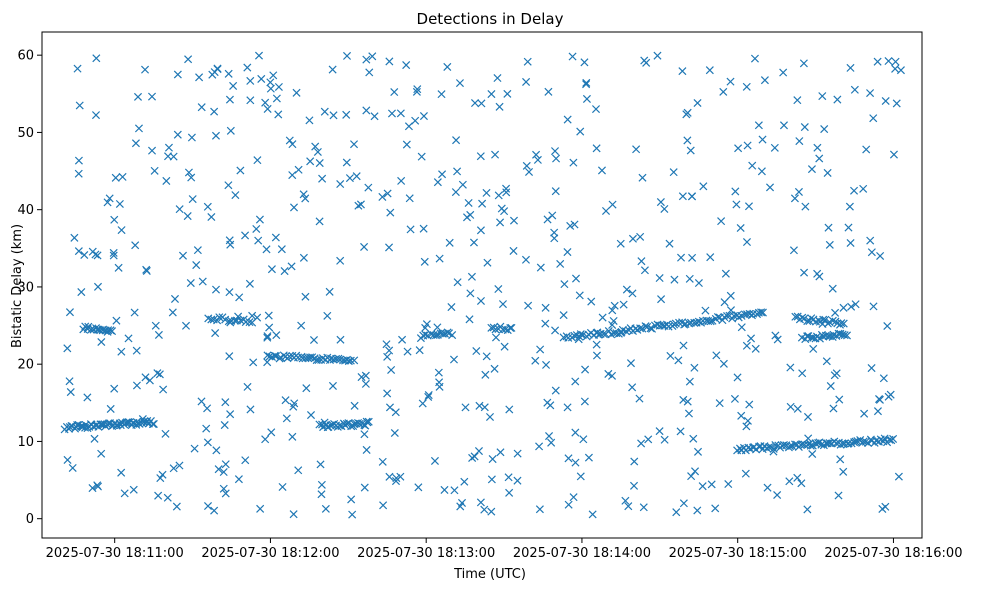  Describe the element at coordinates (30, 519) in the screenshot. I see `y-tick-label: 0` at that location.